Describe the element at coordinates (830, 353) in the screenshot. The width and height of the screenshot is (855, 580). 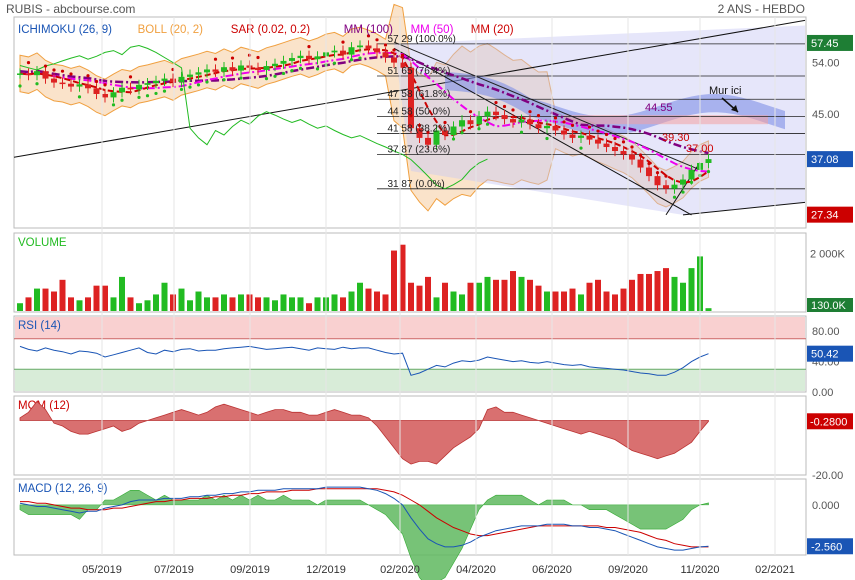
I see `rsi-badge` at that location.